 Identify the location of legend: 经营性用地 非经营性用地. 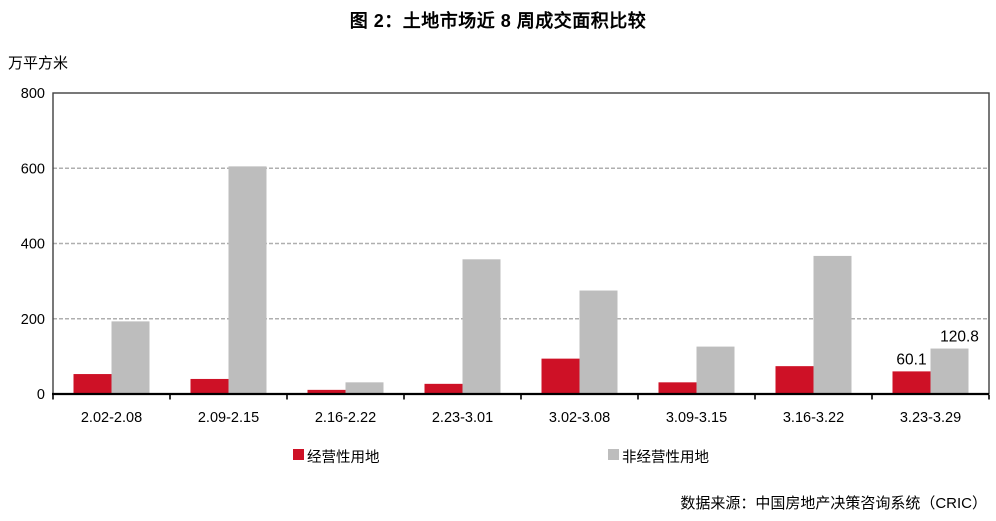
(498, 457).